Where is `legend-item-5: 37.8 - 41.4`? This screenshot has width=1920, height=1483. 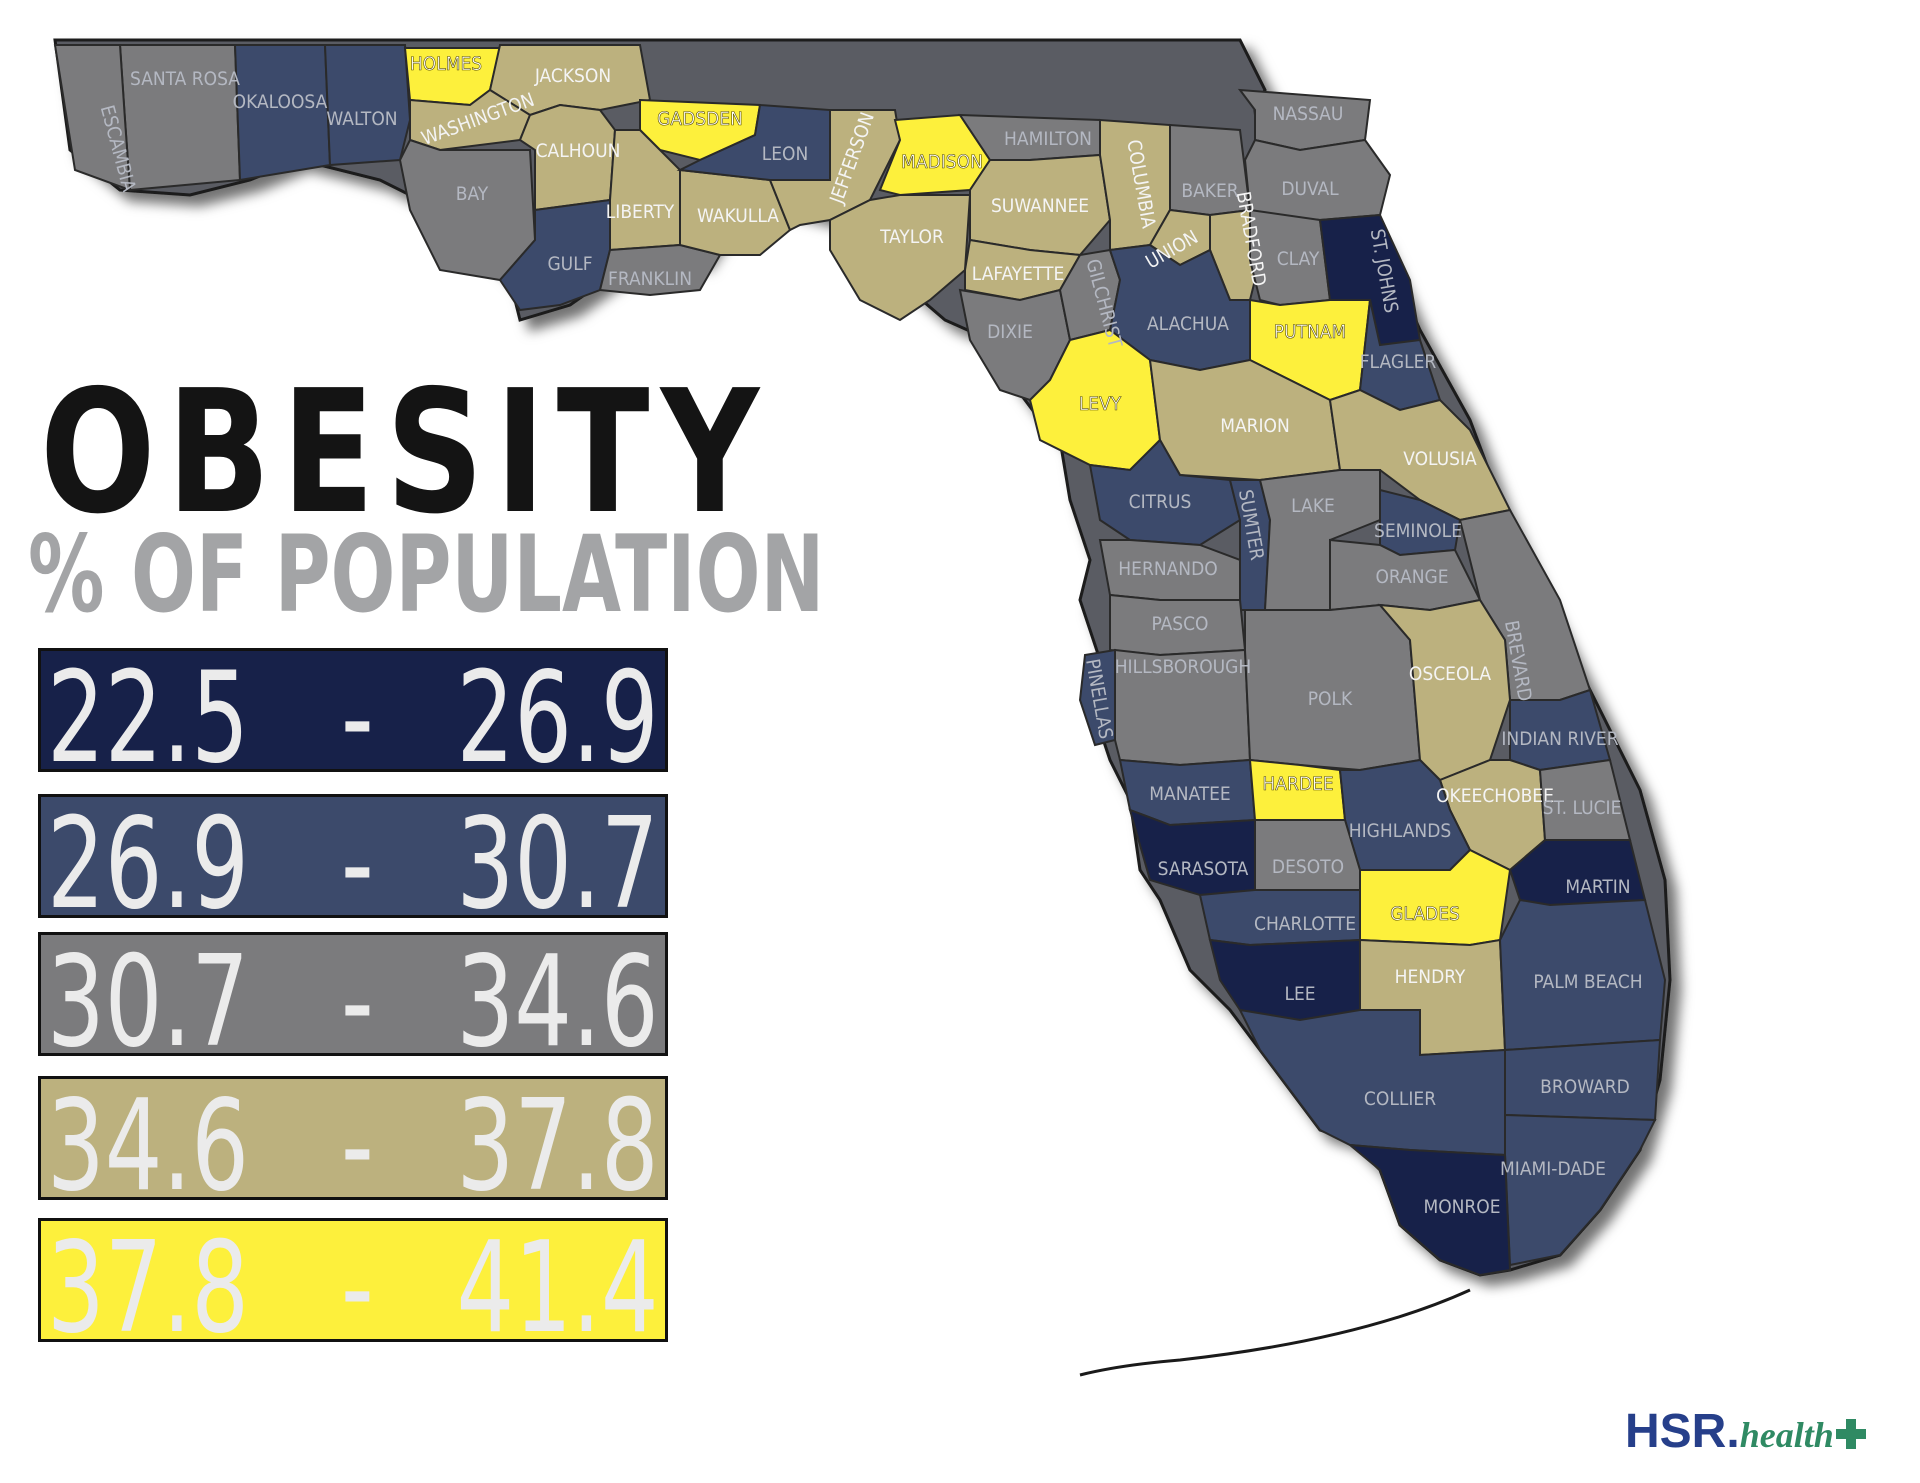 legend-item-5: 37.8 - 41.4 is located at coordinates (353, 1284).